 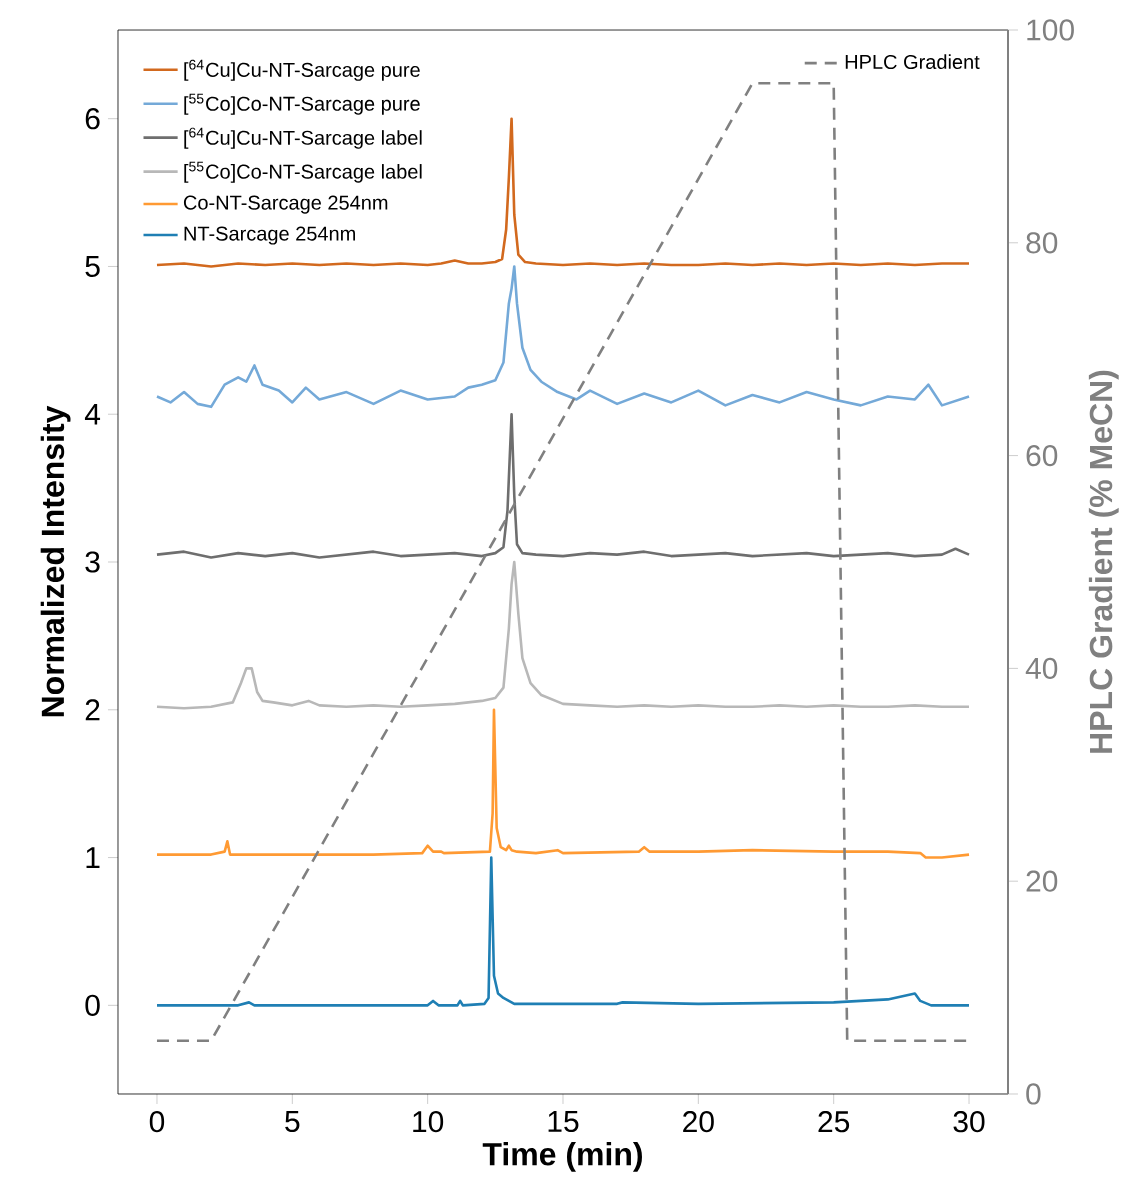 What do you see at coordinates (92, 562) in the screenshot?
I see `y-tick-label: 3` at bounding box center [92, 562].